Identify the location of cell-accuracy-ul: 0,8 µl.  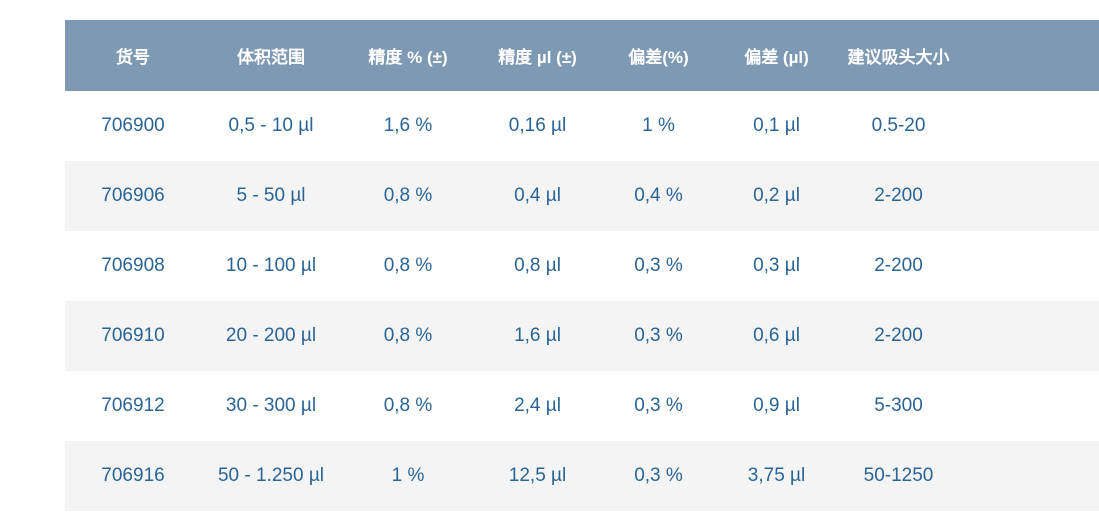
(537, 265).